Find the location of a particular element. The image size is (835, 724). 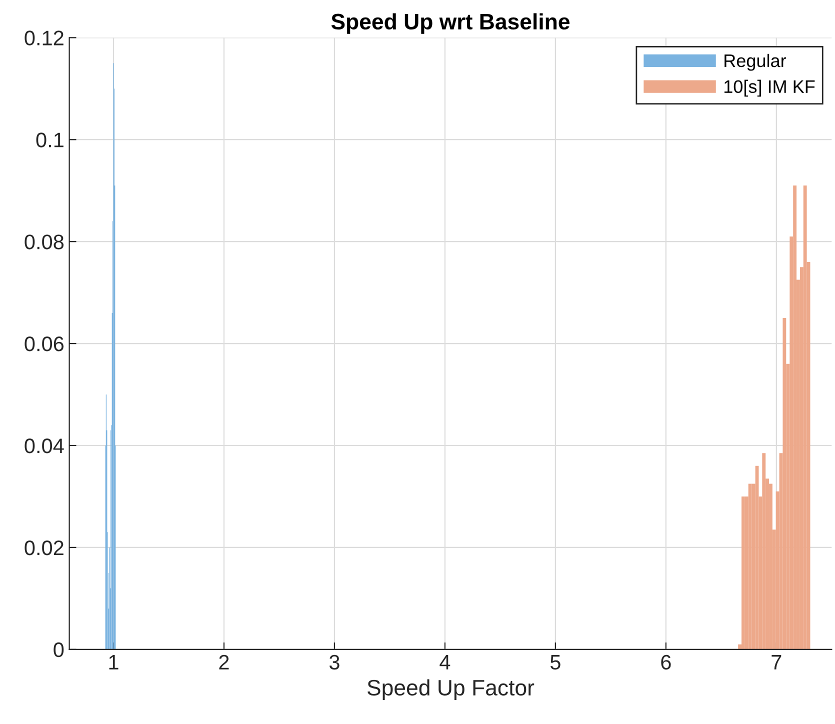

x-tick-label: 1 is located at coordinates (113, 662).